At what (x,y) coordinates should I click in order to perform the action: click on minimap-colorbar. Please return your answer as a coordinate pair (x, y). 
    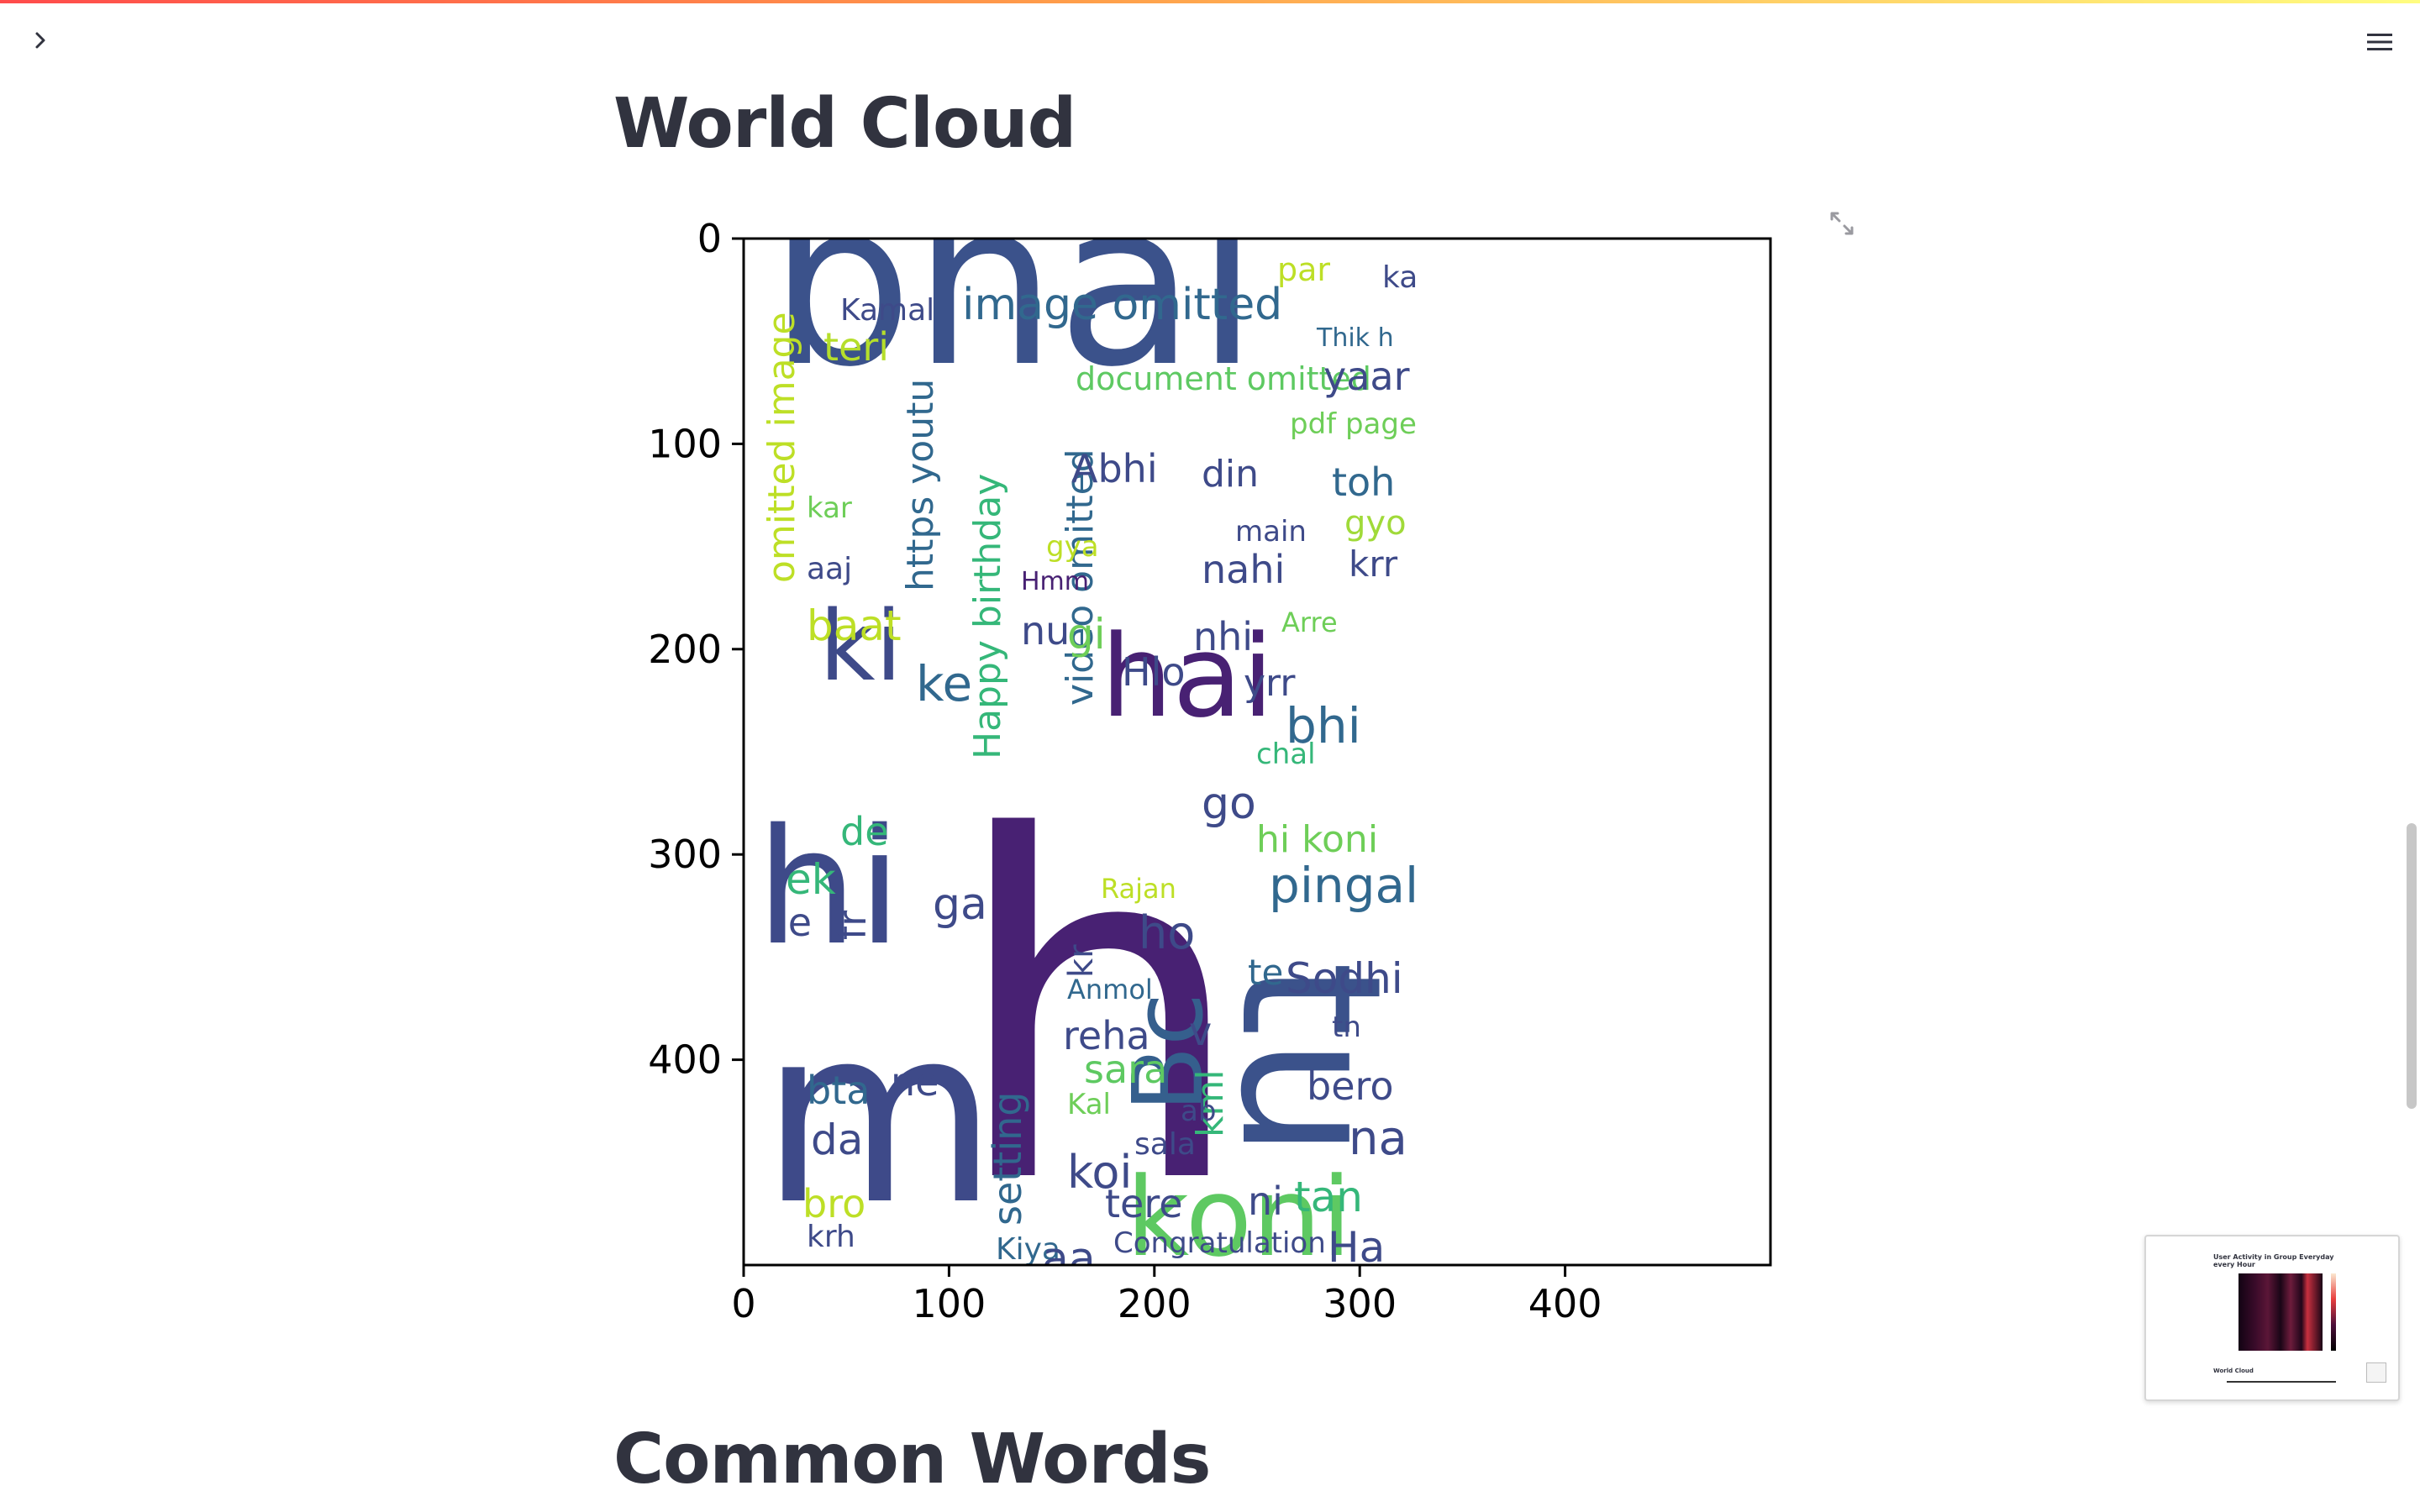
    Looking at the image, I should click on (2333, 1312).